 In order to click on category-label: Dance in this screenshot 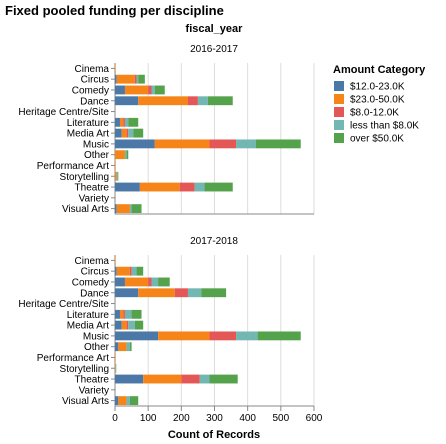, I will do `click(94, 293)`.